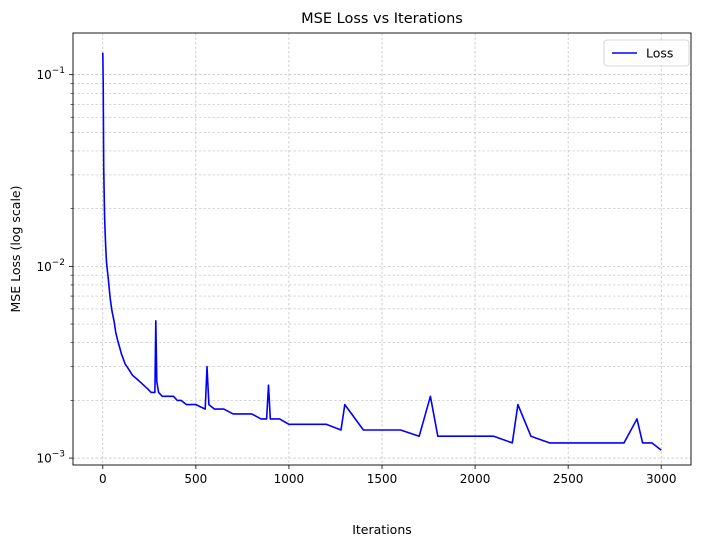 The width and height of the screenshot is (702, 547). Describe the element at coordinates (475, 479) in the screenshot. I see `x-tick-label: 2000` at that location.